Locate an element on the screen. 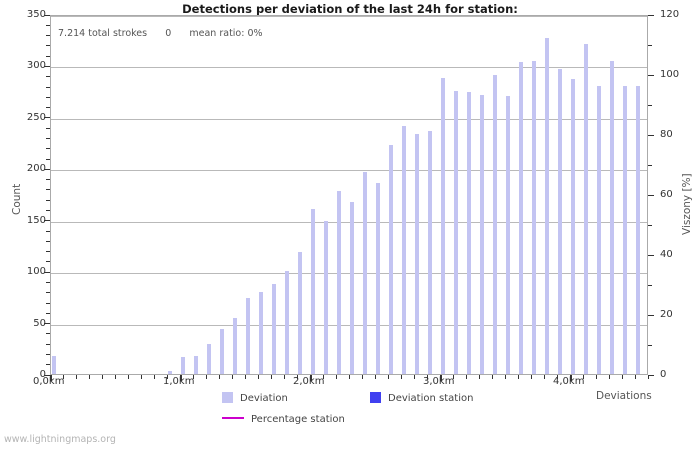  y-tick-label-right: 100 is located at coordinates (670, 74).